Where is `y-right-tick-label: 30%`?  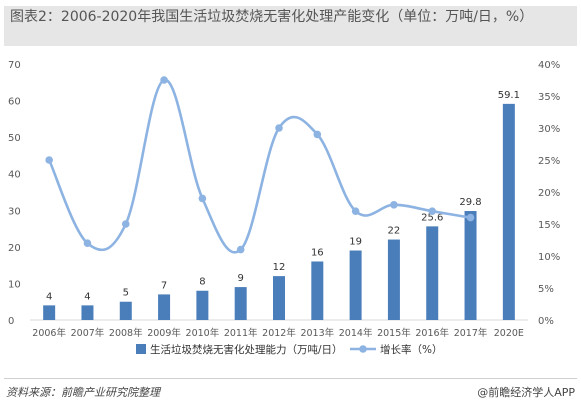
y-right-tick-label: 30% is located at coordinates (549, 129).